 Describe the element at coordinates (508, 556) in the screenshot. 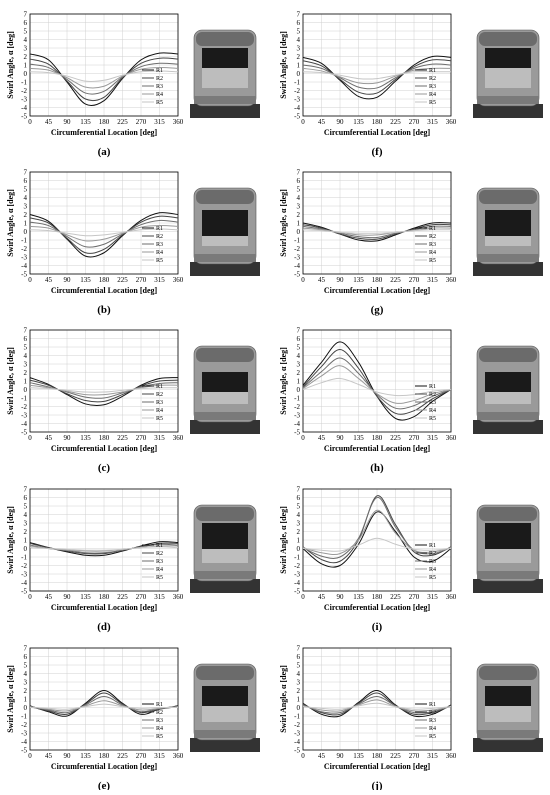

I see `thumbnail-flow-region` at that location.